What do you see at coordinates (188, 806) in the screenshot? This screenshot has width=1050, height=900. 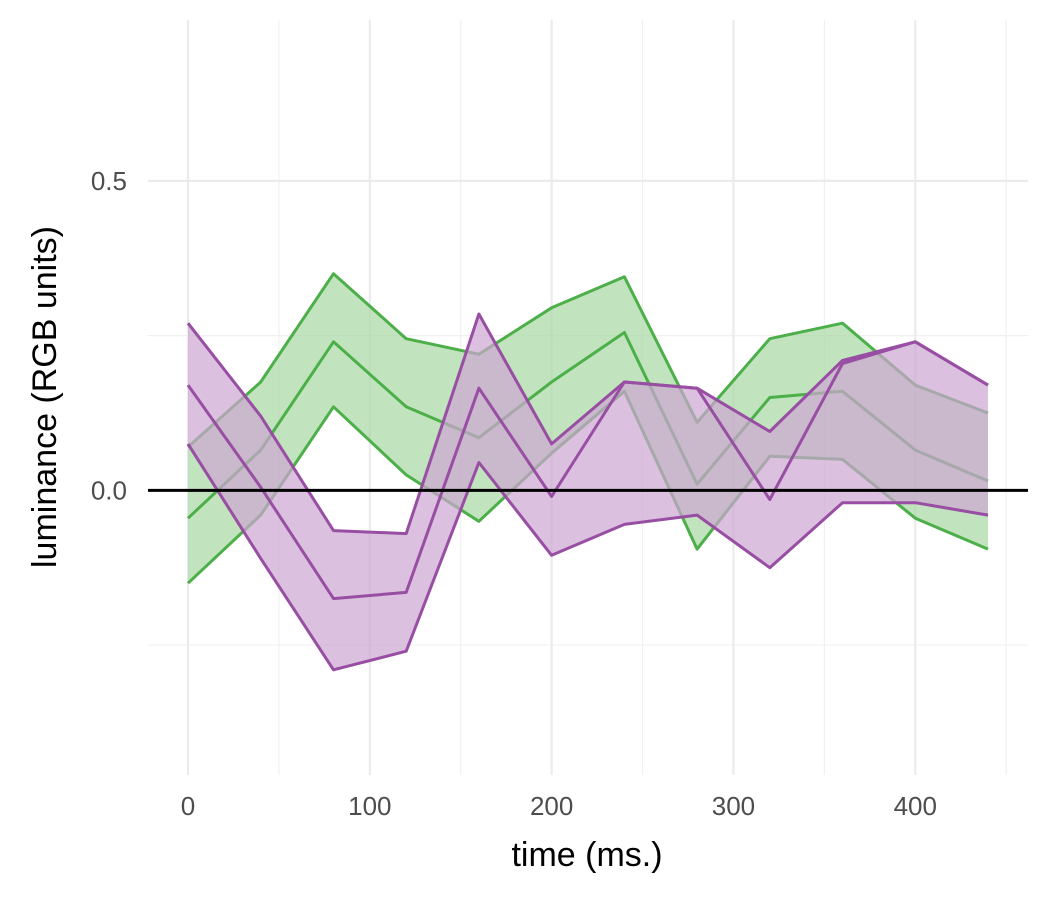 I see `x-tick-label: 0` at bounding box center [188, 806].